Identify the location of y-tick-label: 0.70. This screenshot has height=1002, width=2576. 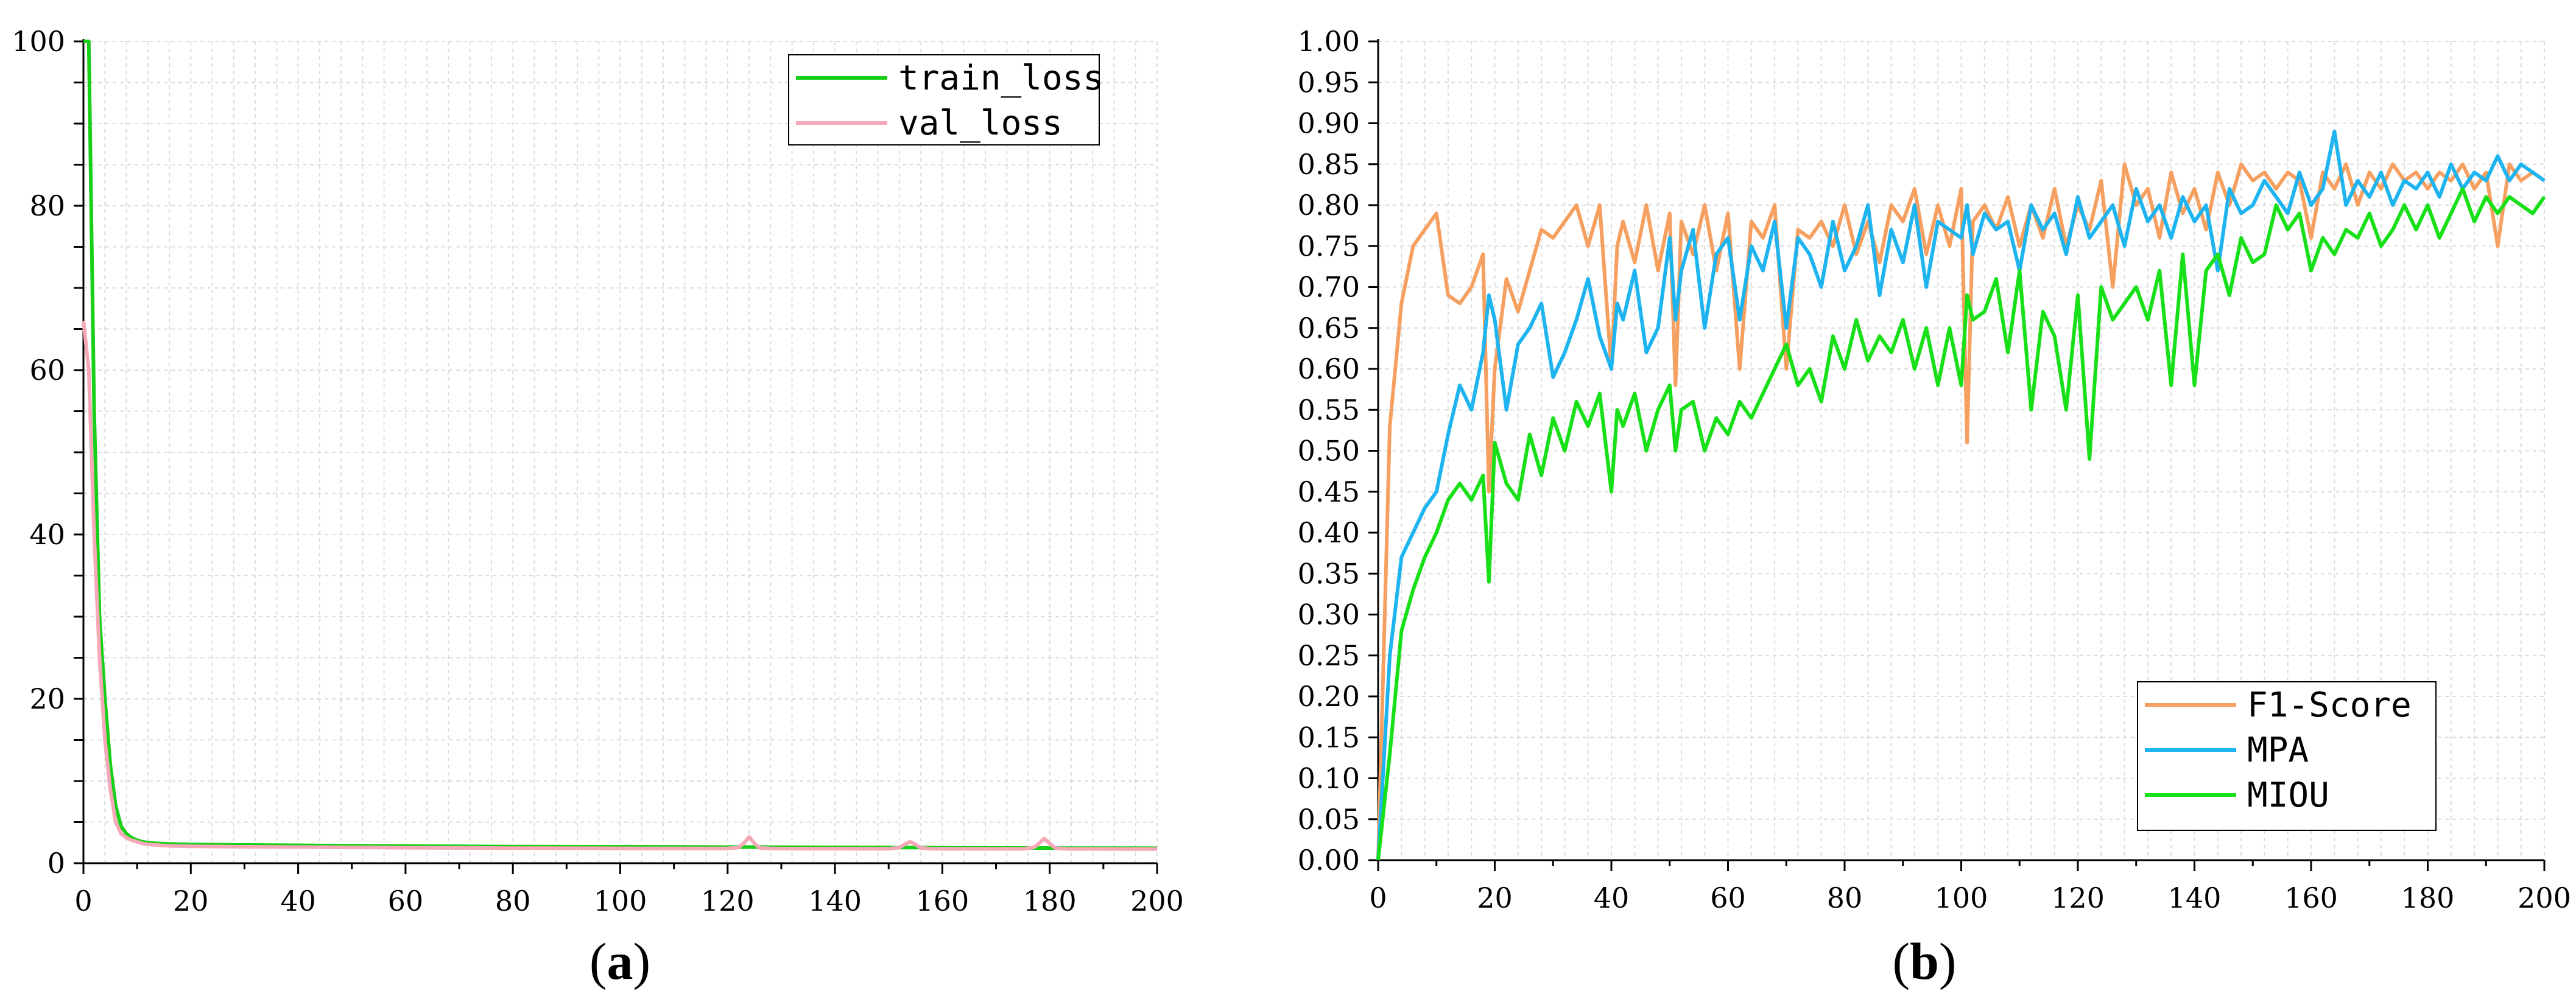
(1329, 287).